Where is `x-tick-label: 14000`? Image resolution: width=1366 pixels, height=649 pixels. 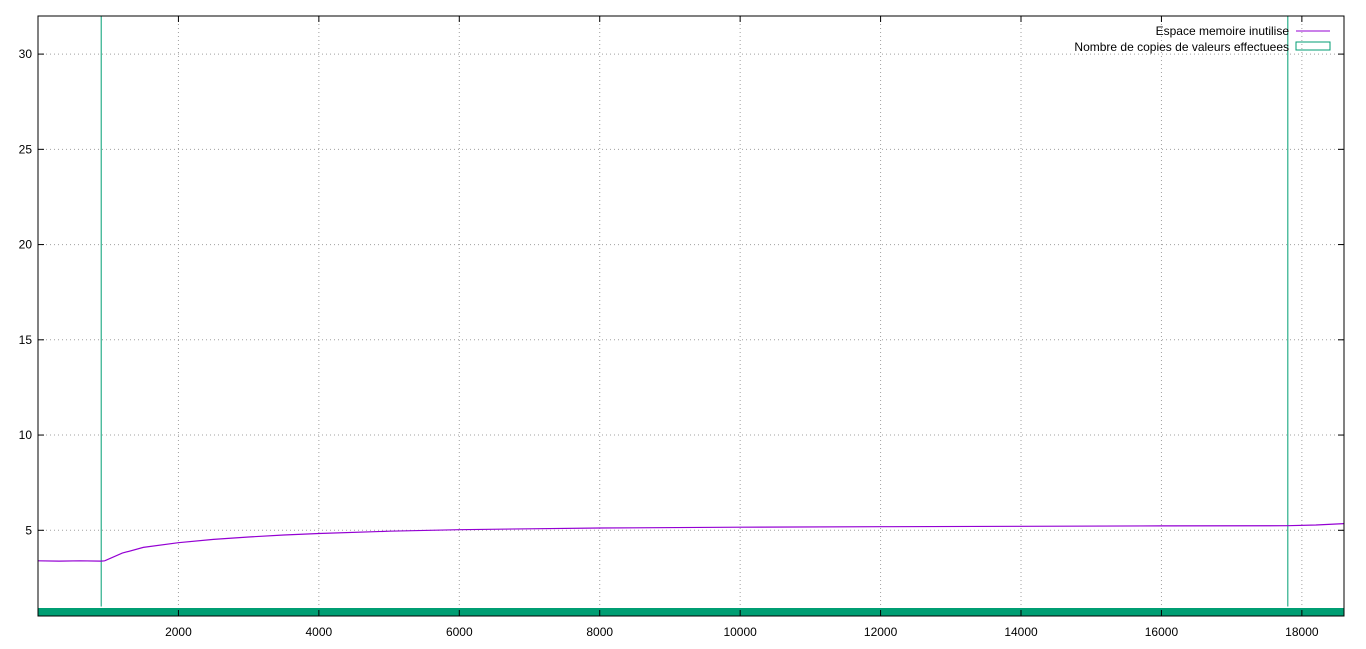 x-tick-label: 14000 is located at coordinates (1021, 632).